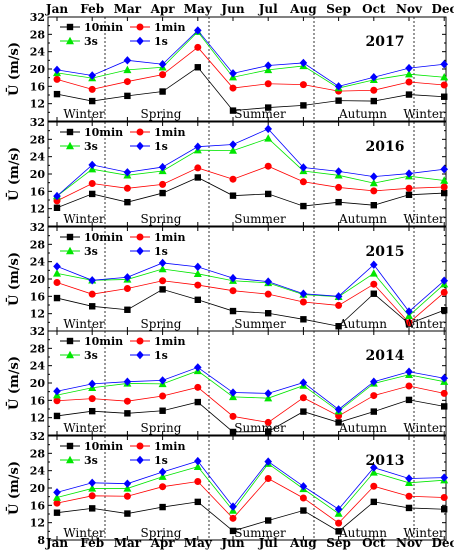 The height and width of the screenshot is (550, 454). I want to click on panel-title: 2016, so click(385, 147).